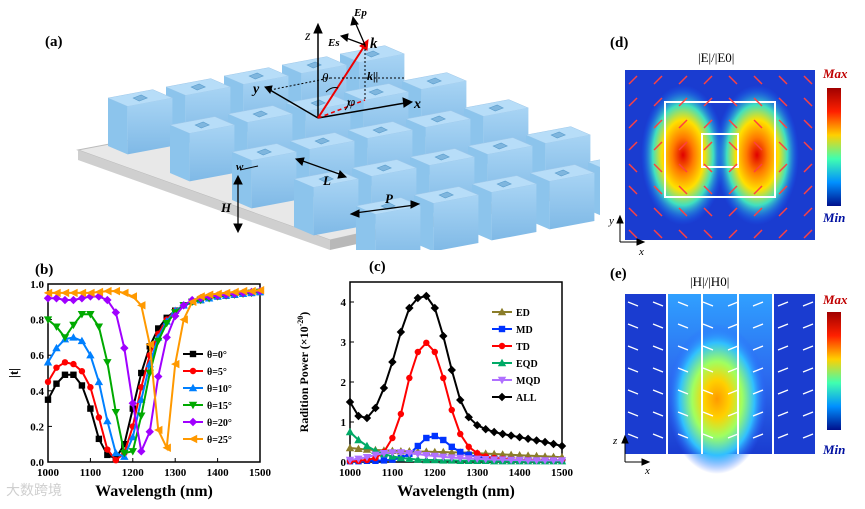 The width and height of the screenshot is (865, 509). Describe the element at coordinates (307, 36) in the screenshot. I see `axis-z: z` at that location.